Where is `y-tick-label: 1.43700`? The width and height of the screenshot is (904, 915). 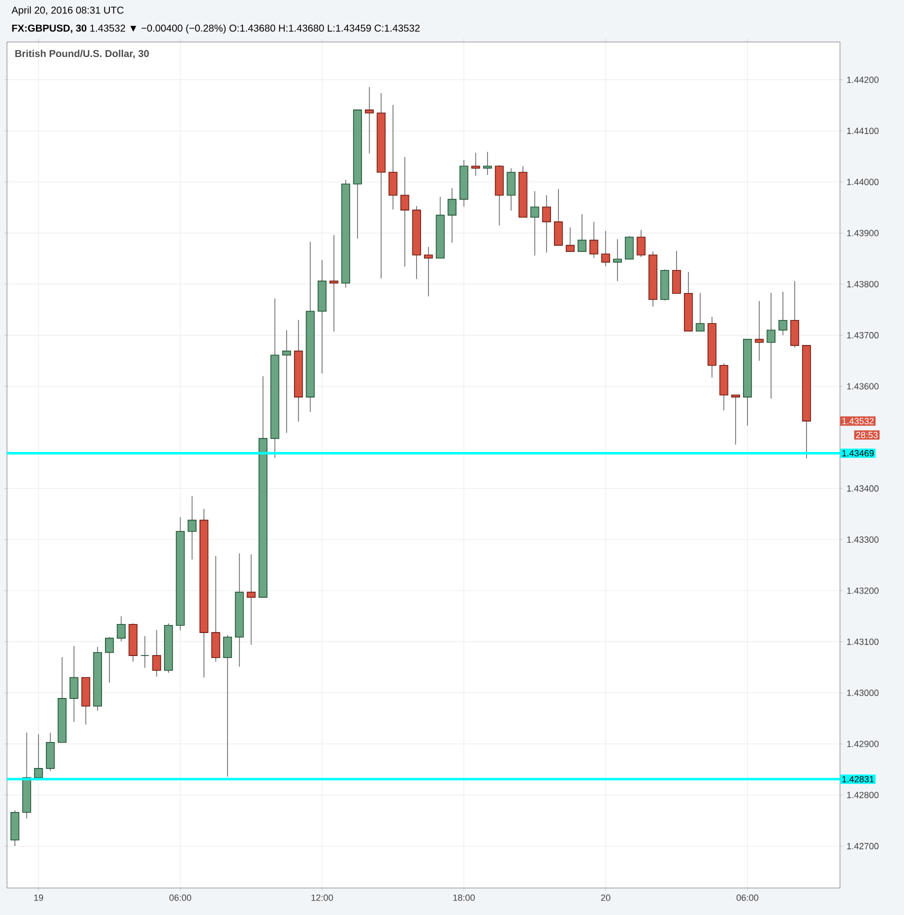
y-tick-label: 1.43700 is located at coordinates (863, 335).